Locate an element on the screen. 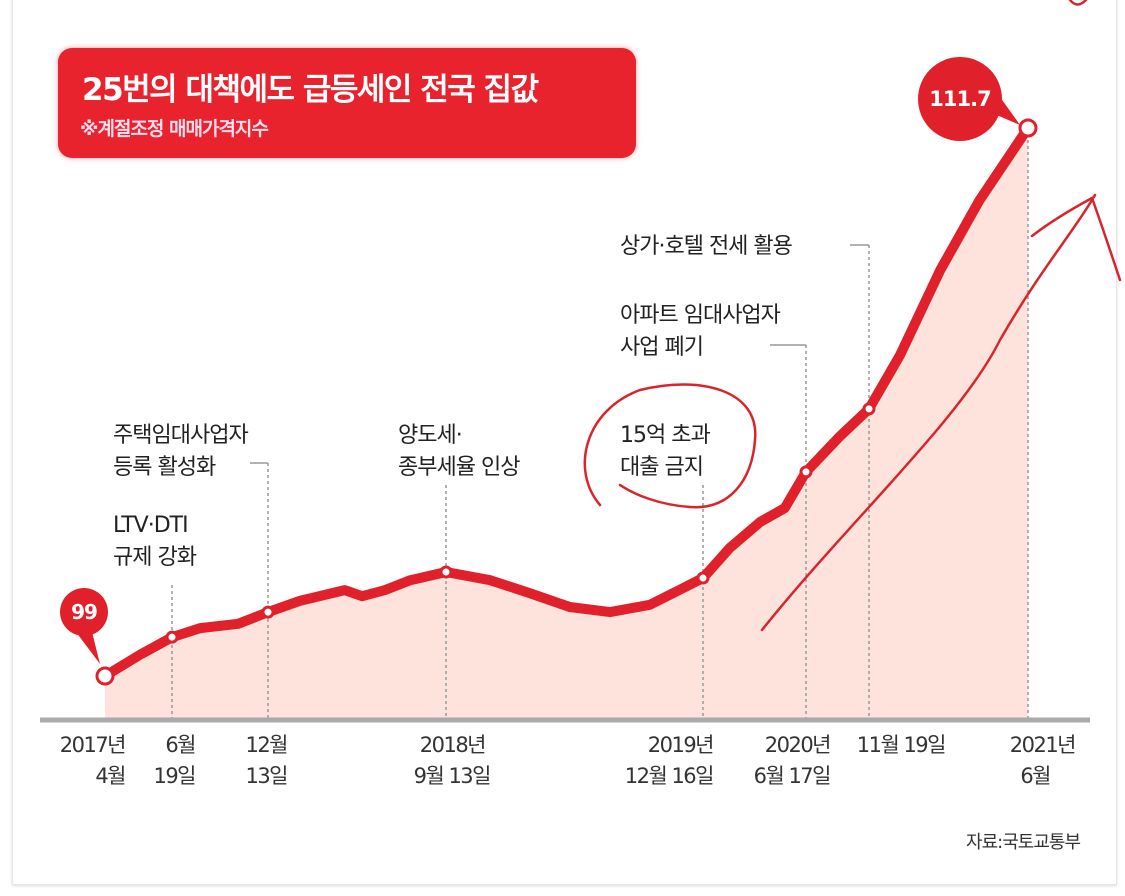 The height and width of the screenshot is (896, 1125). x-tick-label: 19일 is located at coordinates (174, 776).